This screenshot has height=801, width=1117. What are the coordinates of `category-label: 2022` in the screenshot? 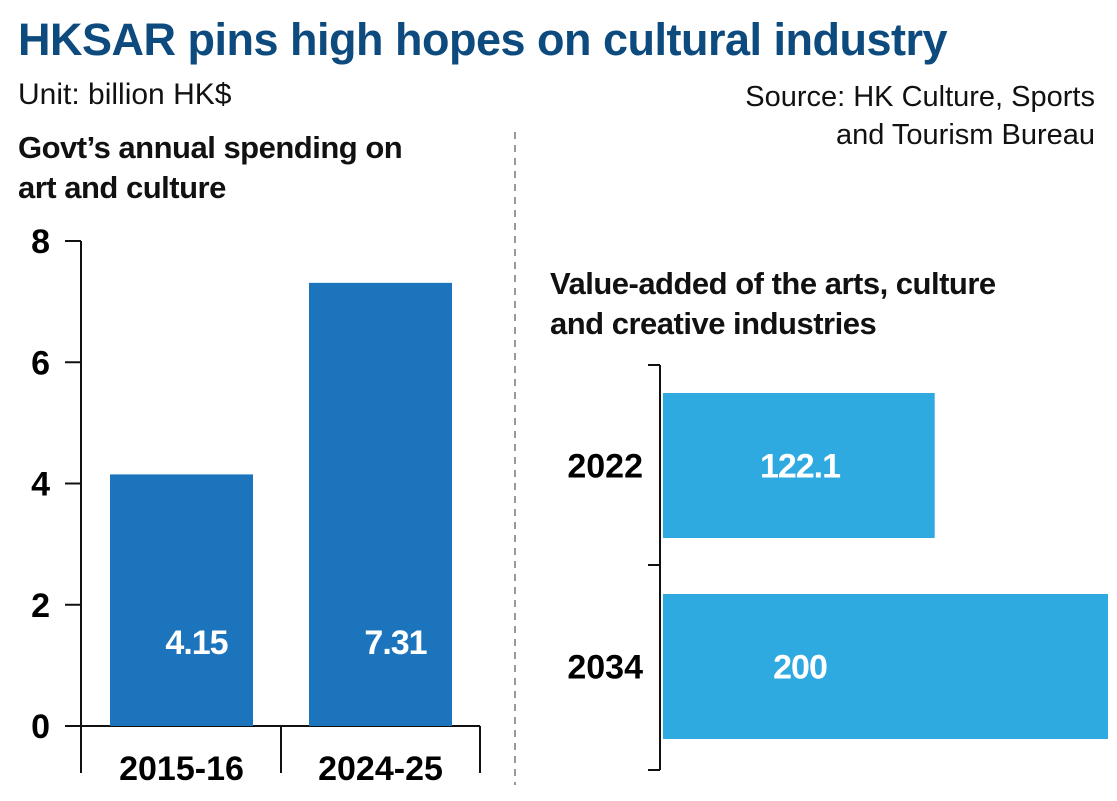 It's located at (605, 467).